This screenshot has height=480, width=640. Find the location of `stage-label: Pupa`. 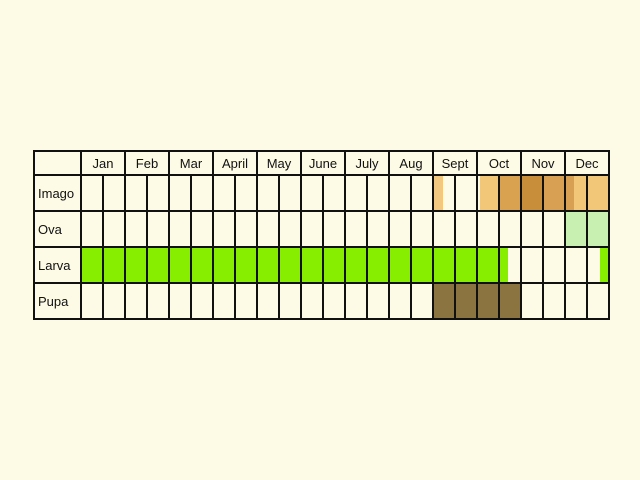

stage-label: Pupa is located at coordinates (57, 301).